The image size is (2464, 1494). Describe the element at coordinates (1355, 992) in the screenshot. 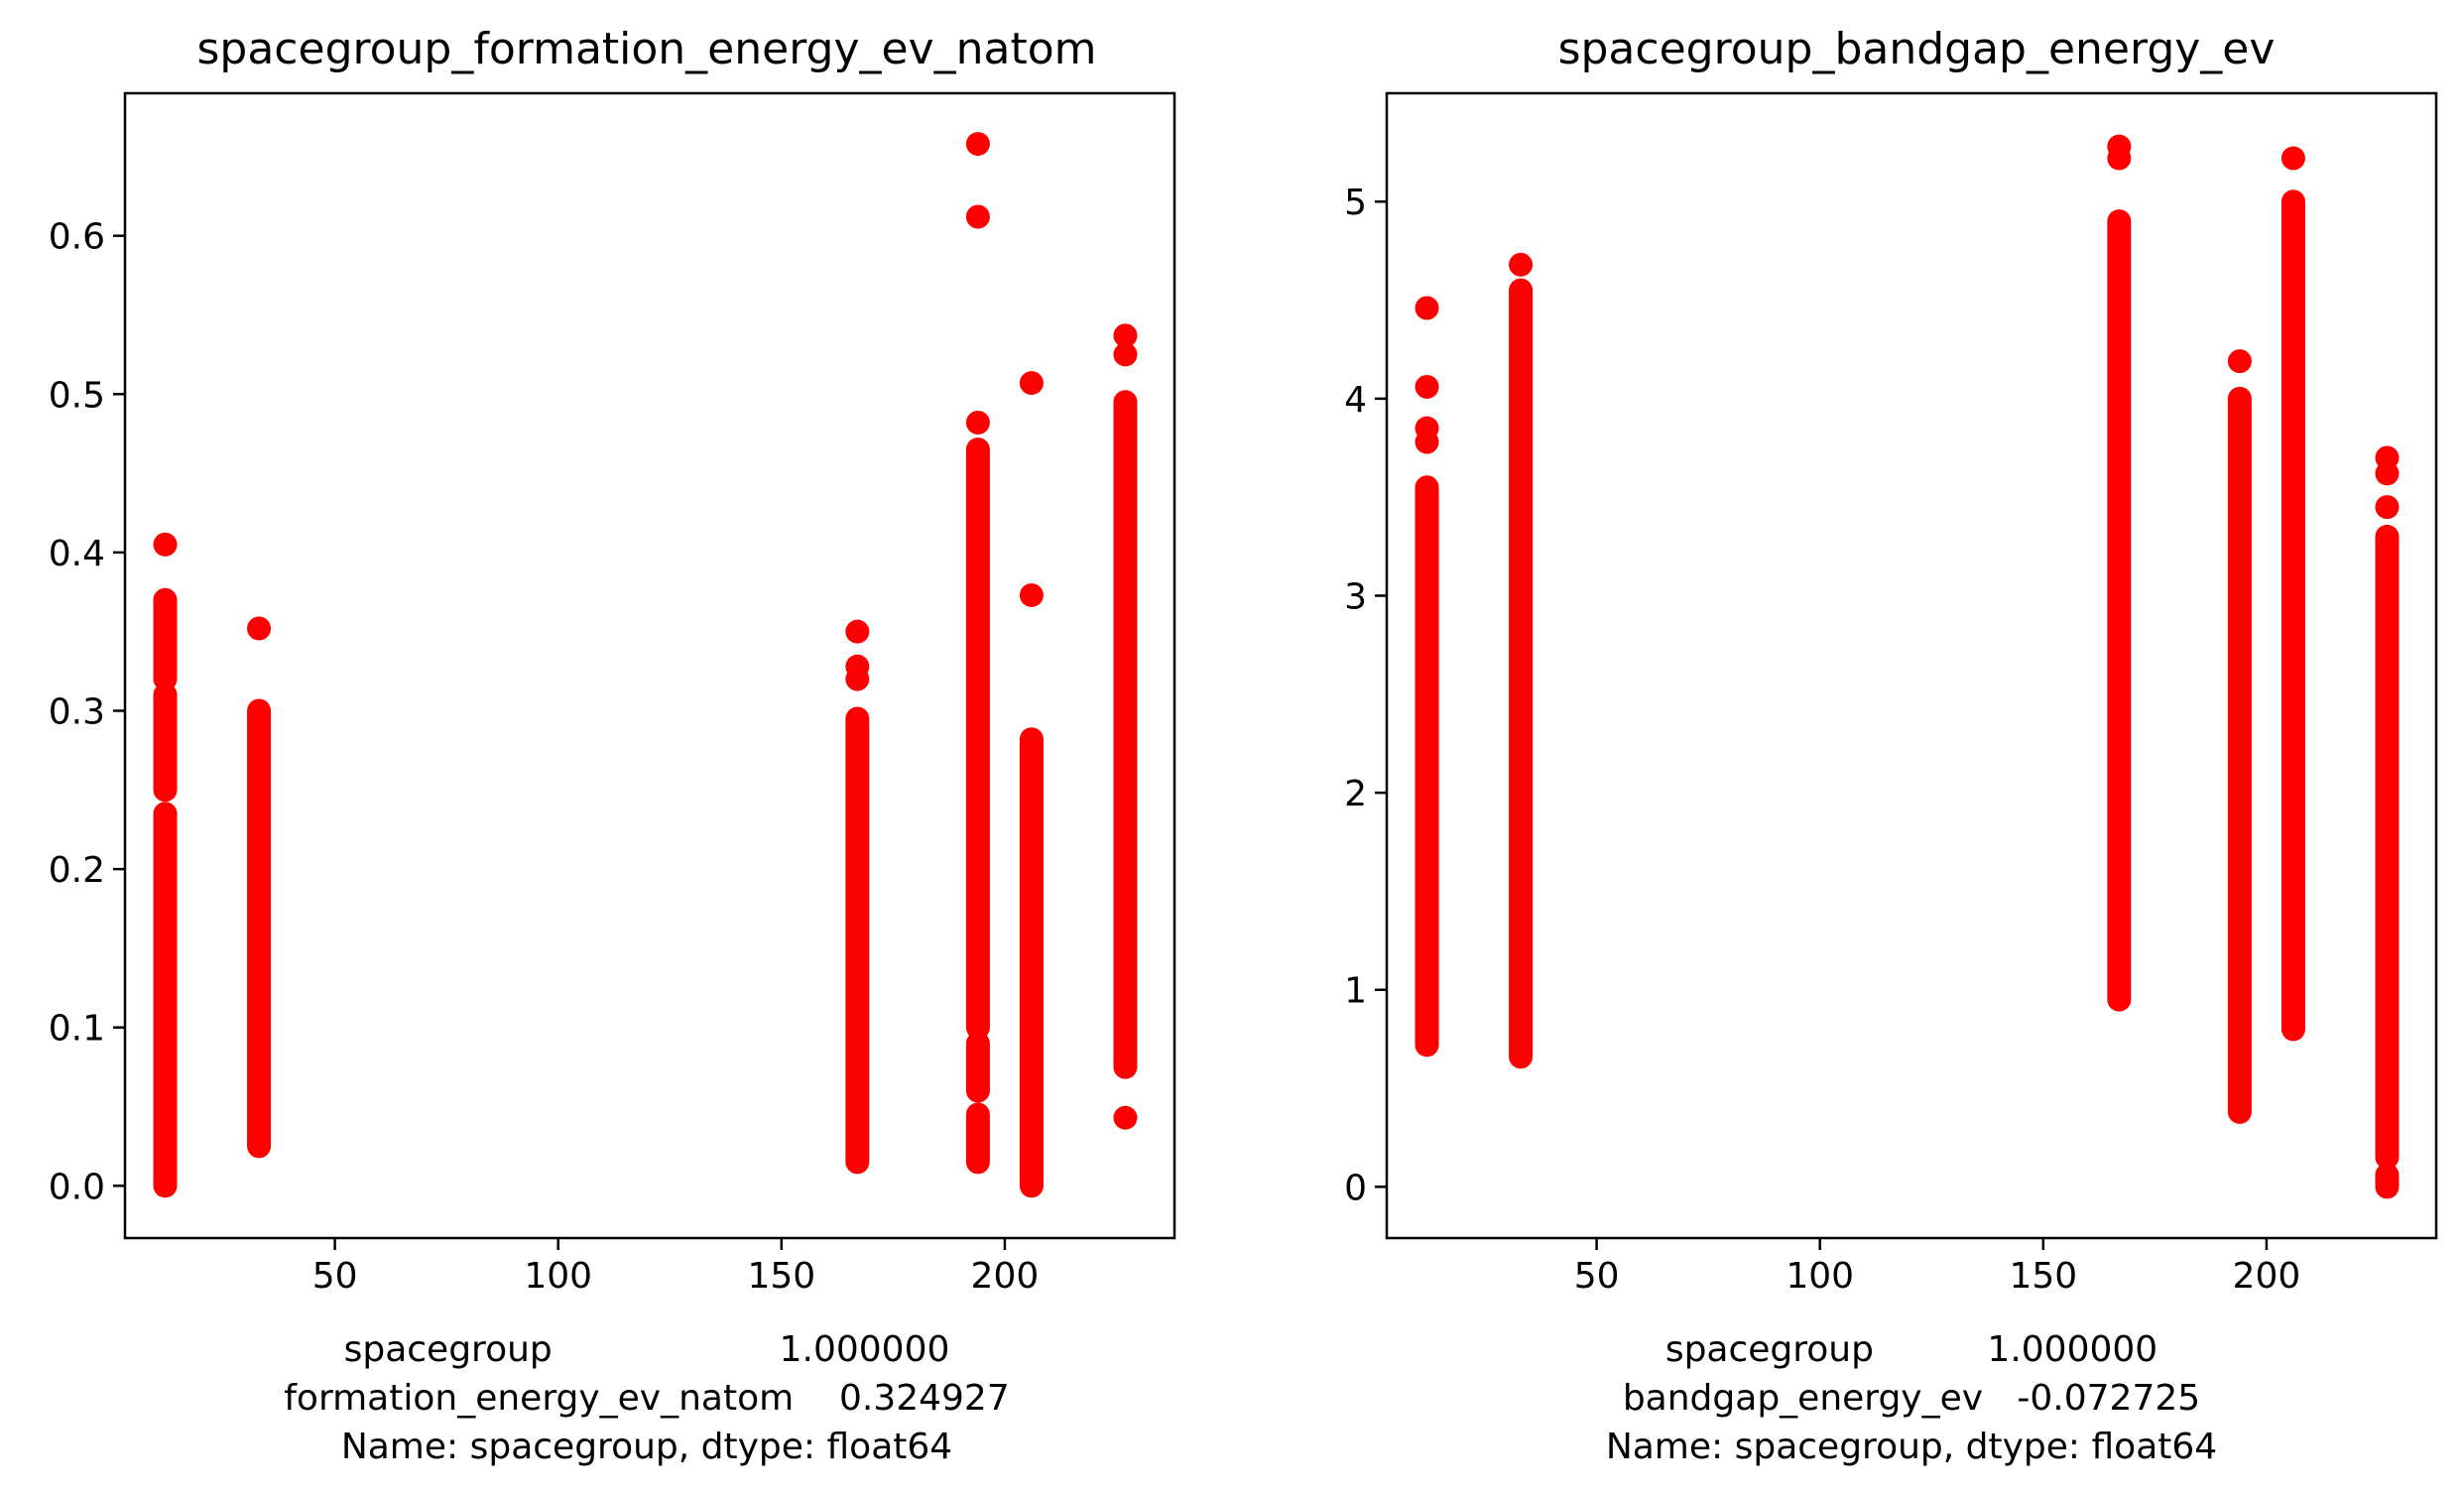

I see `y-tick-label: 1` at that location.